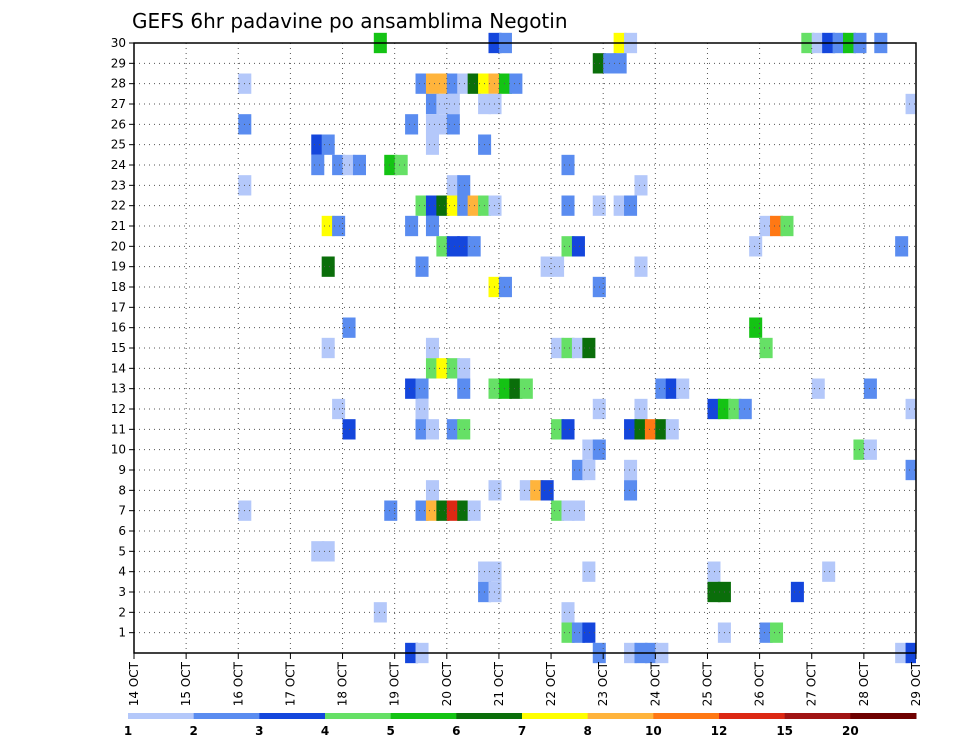 The width and height of the screenshot is (960, 742). I want to click on y-tick-label: 14, so click(118, 368).